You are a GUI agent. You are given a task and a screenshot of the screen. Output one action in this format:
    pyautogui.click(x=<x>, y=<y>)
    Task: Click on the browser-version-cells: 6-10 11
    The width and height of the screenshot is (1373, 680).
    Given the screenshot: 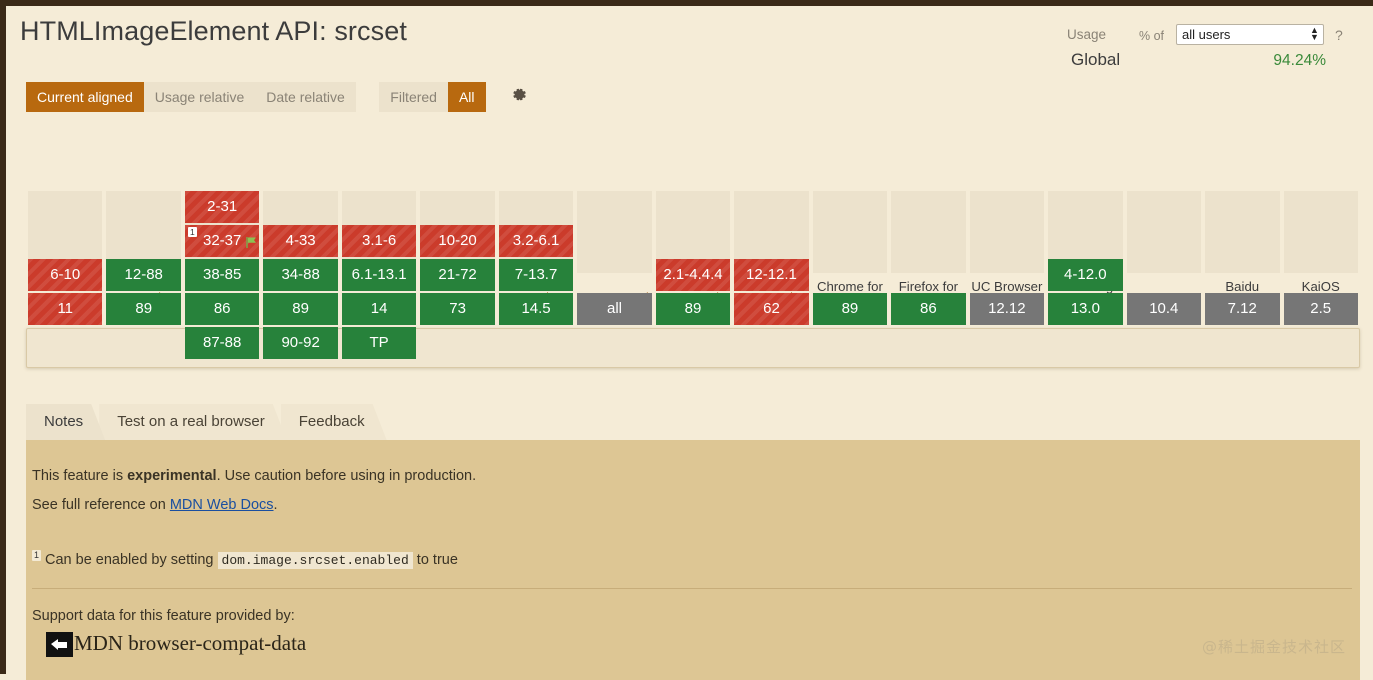 What is the action you would take?
    pyautogui.click(x=65, y=281)
    